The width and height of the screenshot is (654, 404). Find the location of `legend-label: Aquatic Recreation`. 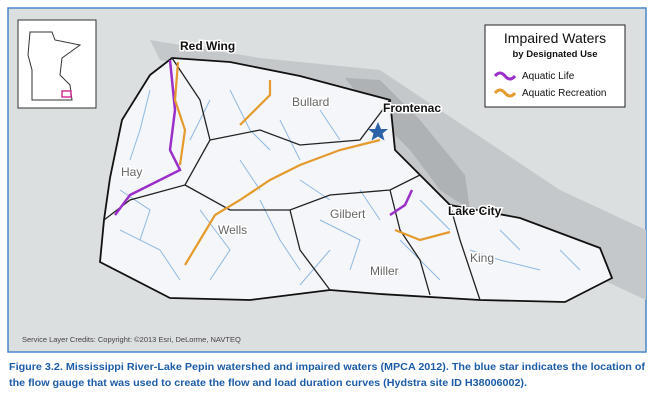

legend-label: Aquatic Recreation is located at coordinates (564, 93).